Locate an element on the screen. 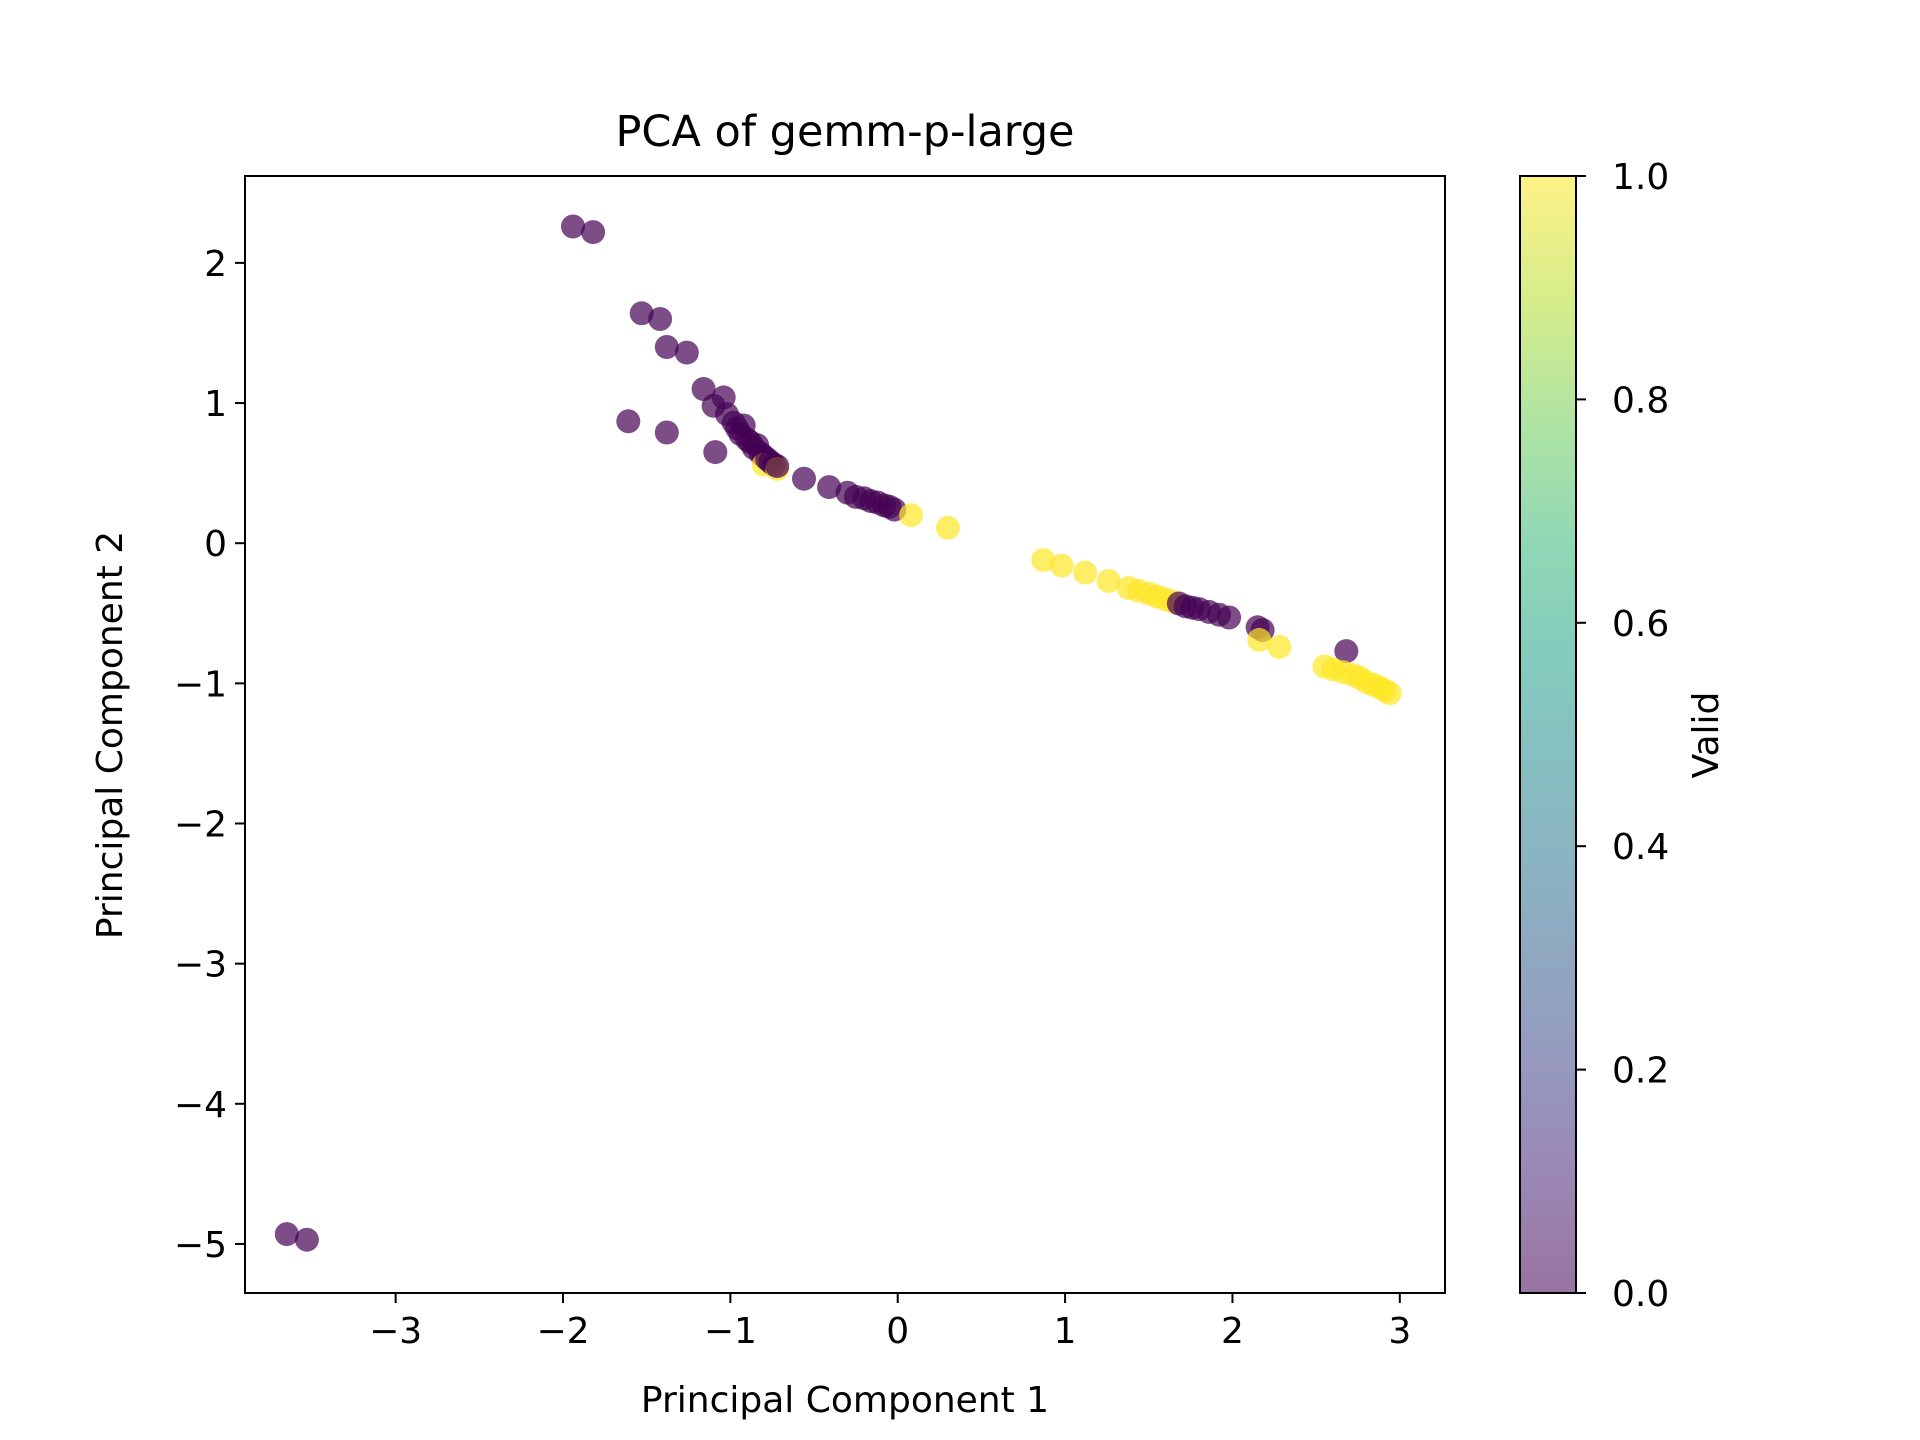  colorbar-ticks: 0.0 0.2 0.4 0.6 0.8 1.0 is located at coordinates (1622, 736).